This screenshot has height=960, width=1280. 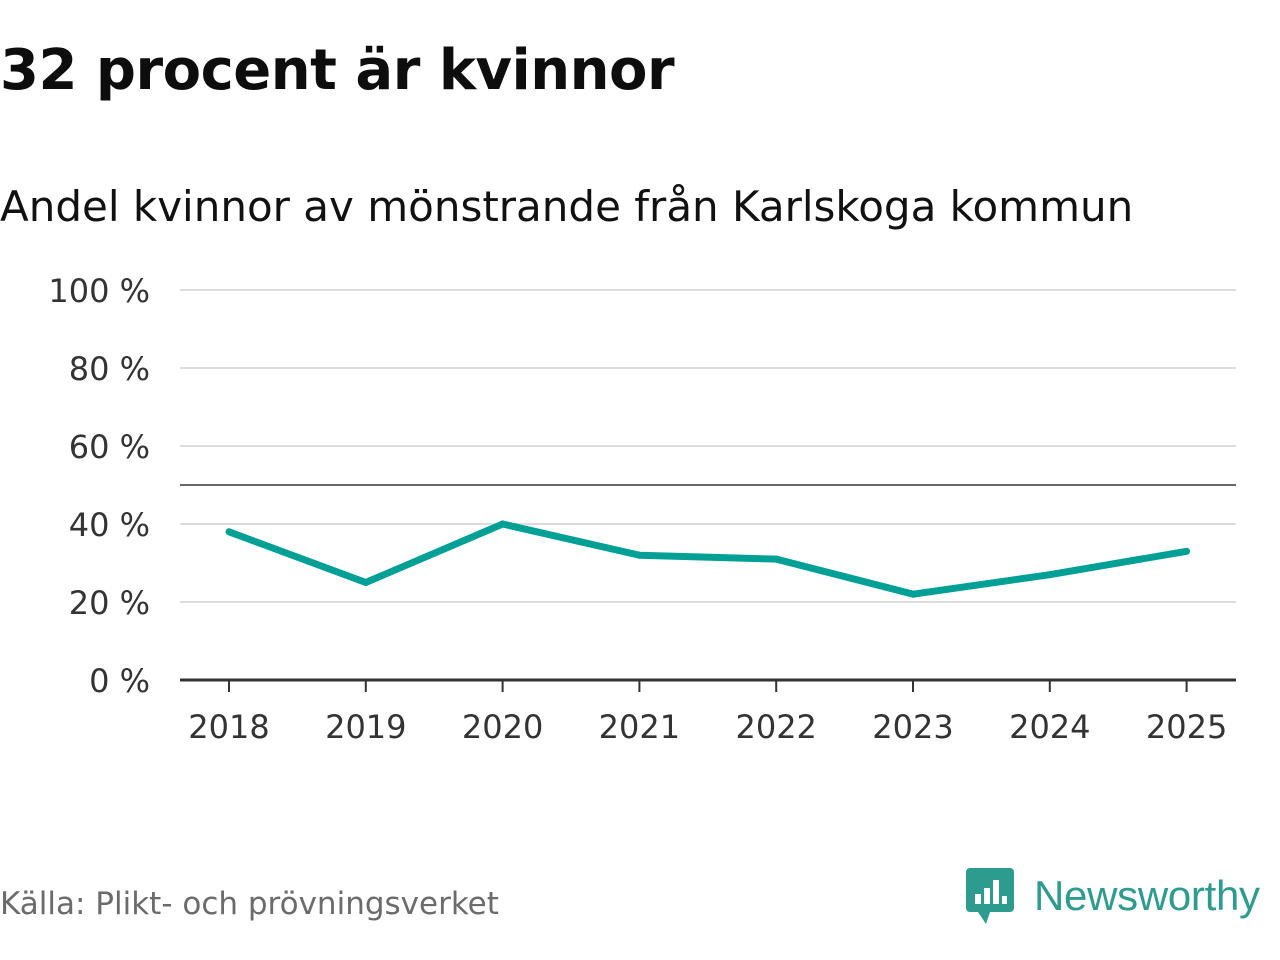 What do you see at coordinates (337, 70) in the screenshot?
I see `chart-title: 32 procent är kvinnor` at bounding box center [337, 70].